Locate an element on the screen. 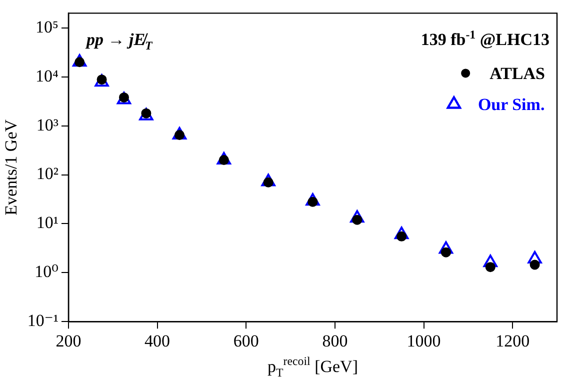  y-tick-label: 10⁻¹ is located at coordinates (42, 320).